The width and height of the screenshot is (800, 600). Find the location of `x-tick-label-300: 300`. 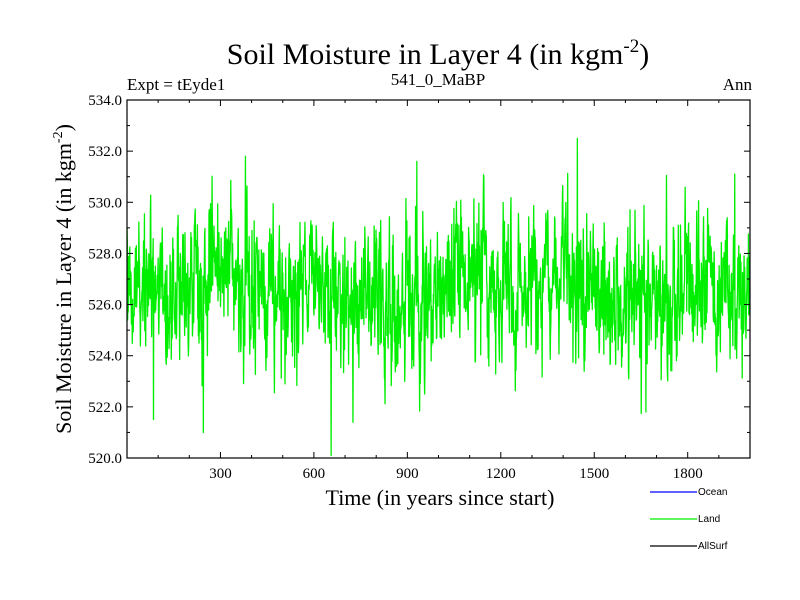

x-tick-label-300: 300 is located at coordinates (220, 474).